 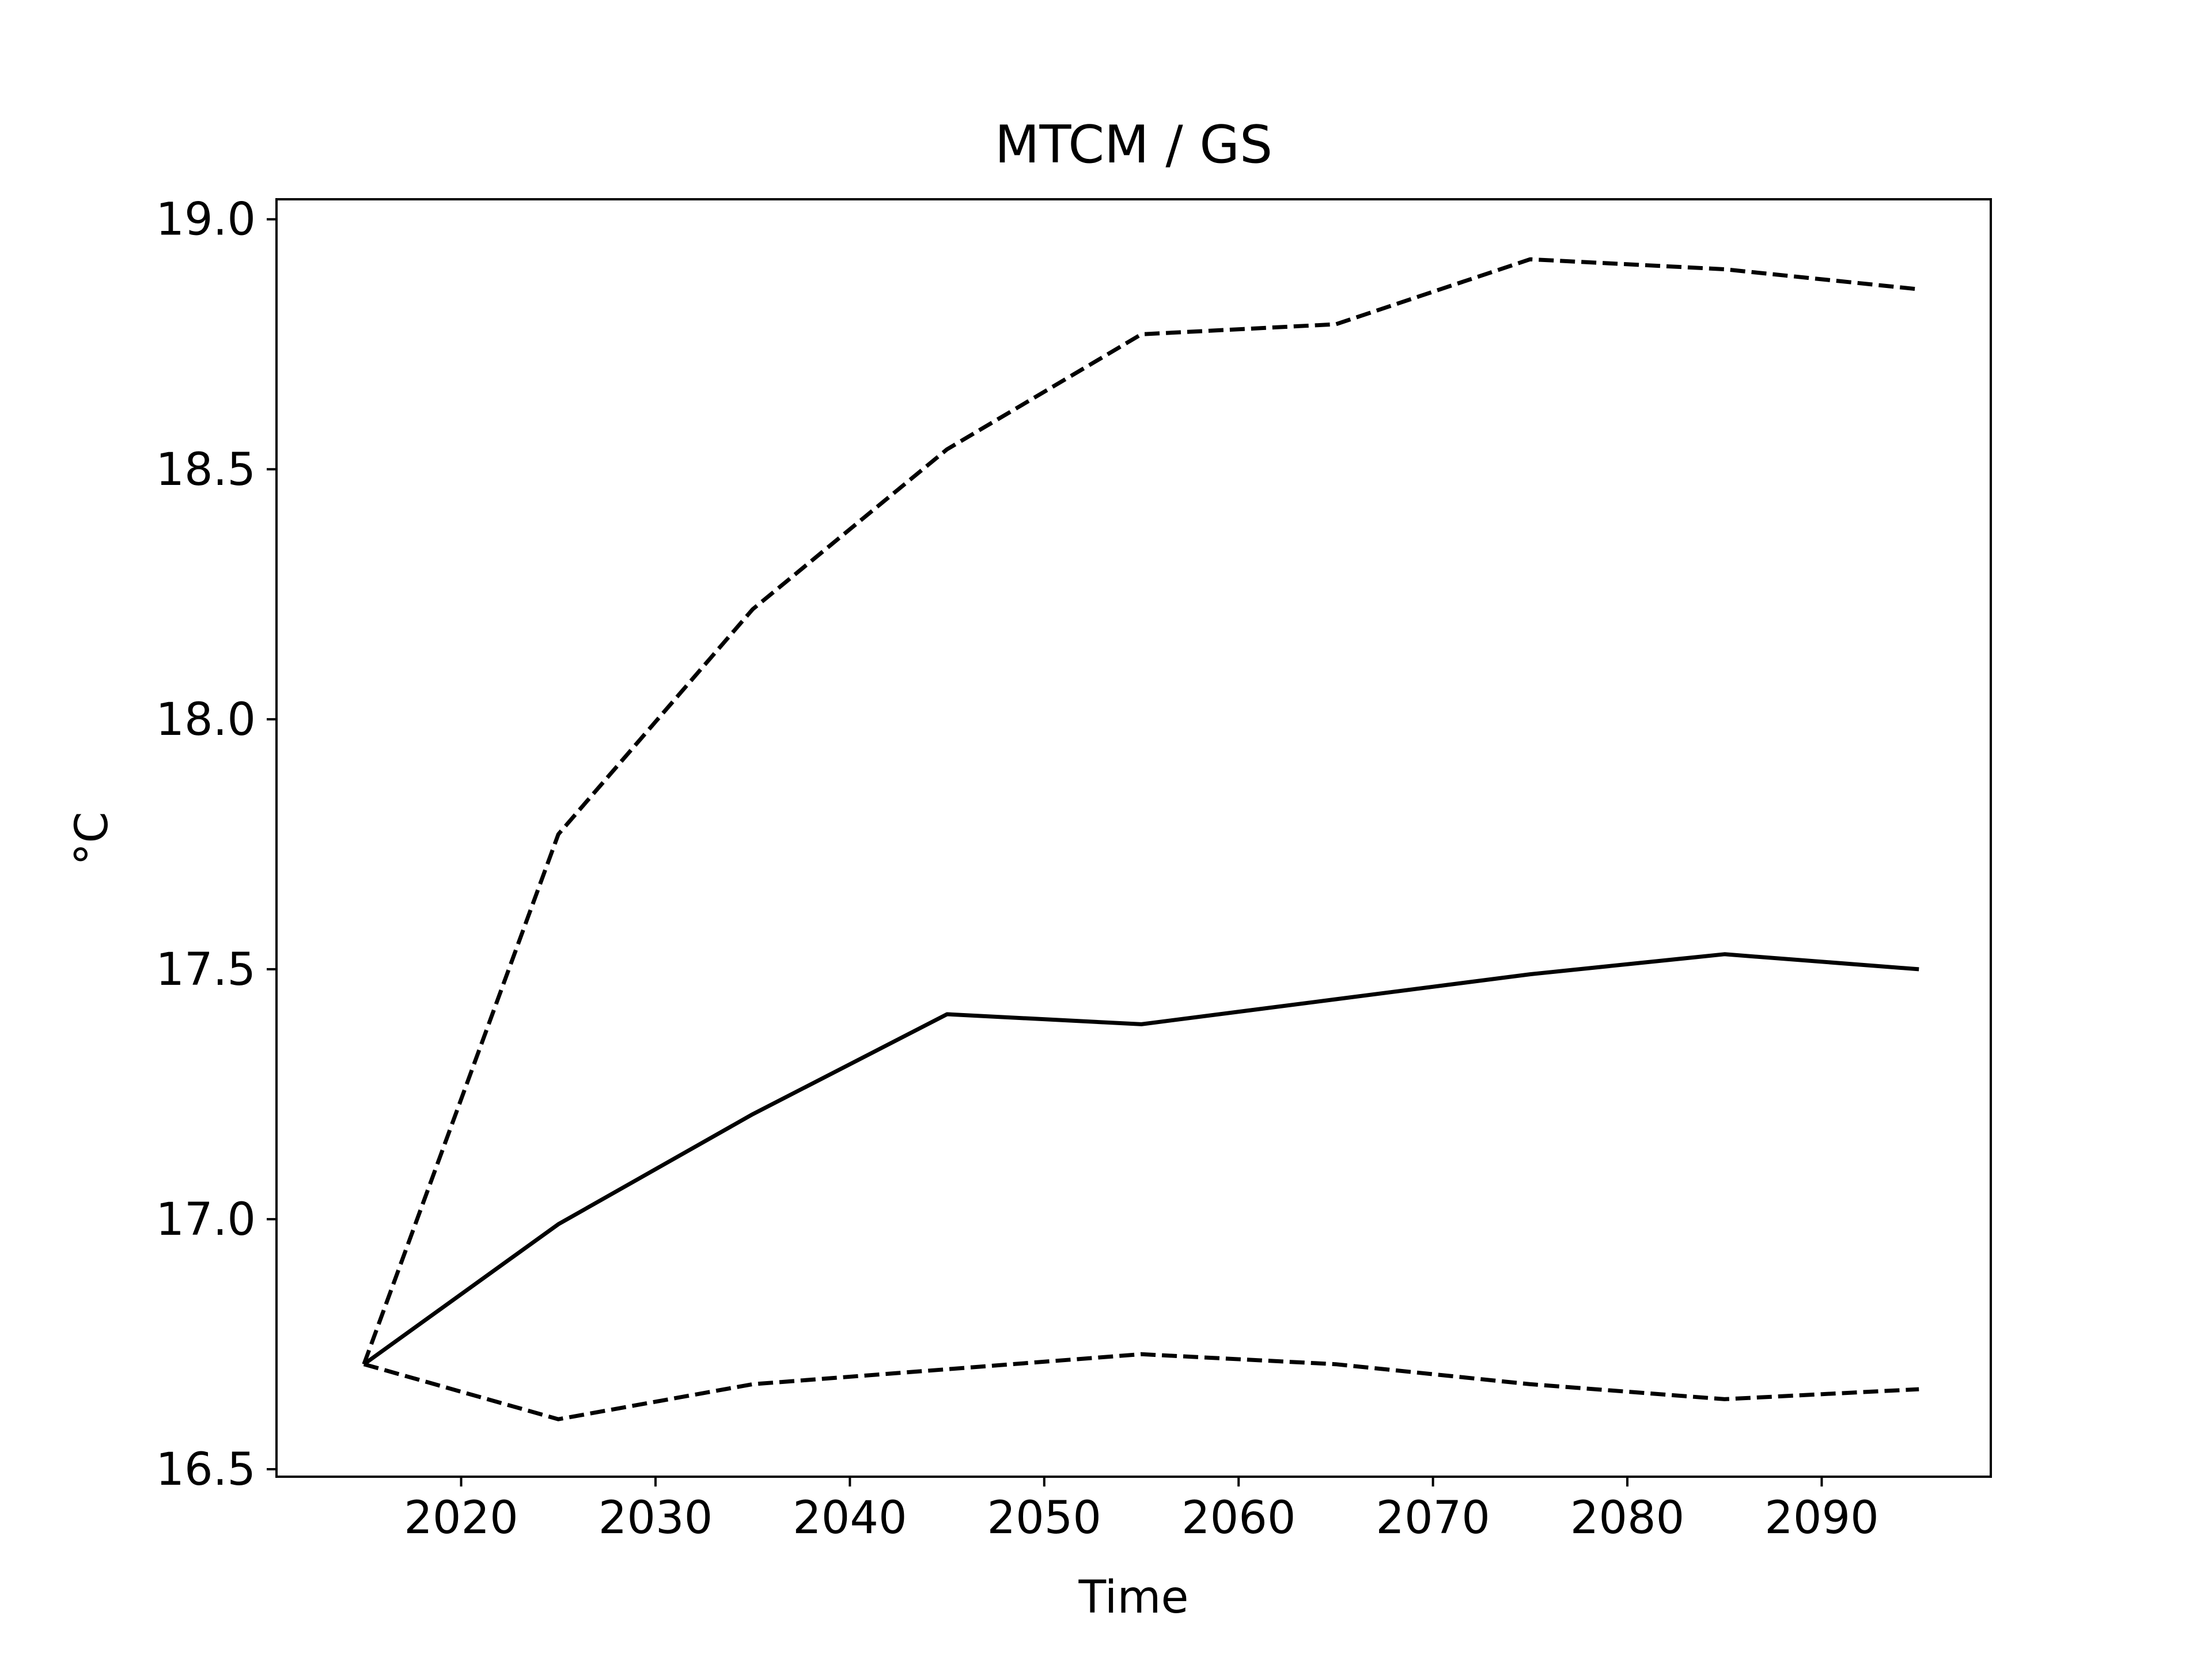 I want to click on x-tick-label: 2030, so click(x=656, y=1518).